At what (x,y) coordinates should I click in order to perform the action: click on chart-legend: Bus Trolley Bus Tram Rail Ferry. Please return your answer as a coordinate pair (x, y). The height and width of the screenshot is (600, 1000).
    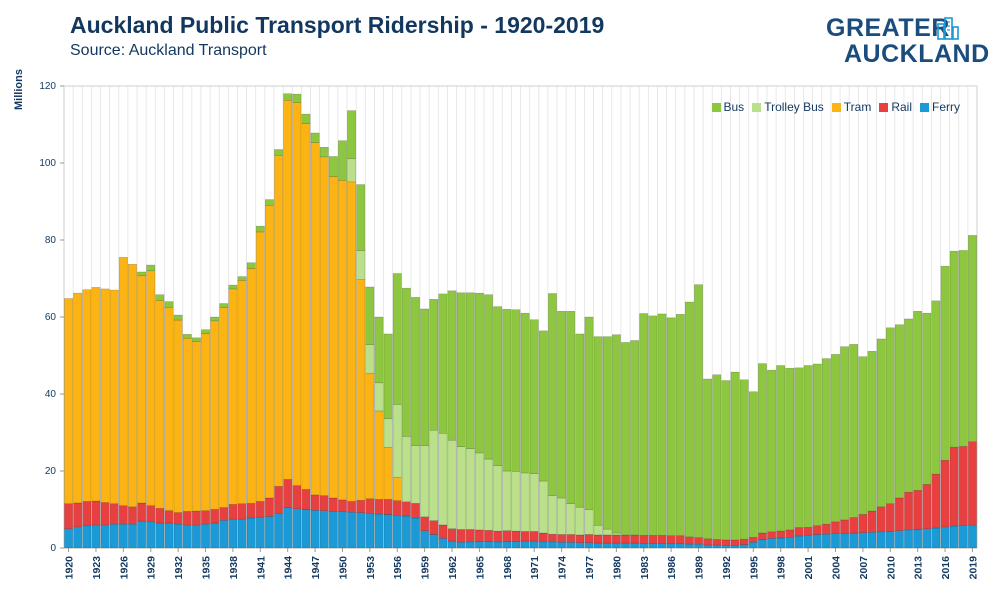
    Looking at the image, I should click on (835, 107).